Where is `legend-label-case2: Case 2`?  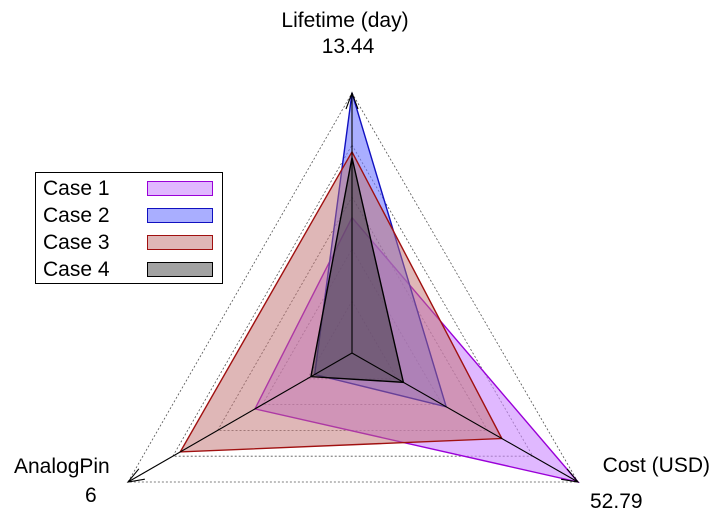
legend-label-case2: Case 2 is located at coordinates (76, 215).